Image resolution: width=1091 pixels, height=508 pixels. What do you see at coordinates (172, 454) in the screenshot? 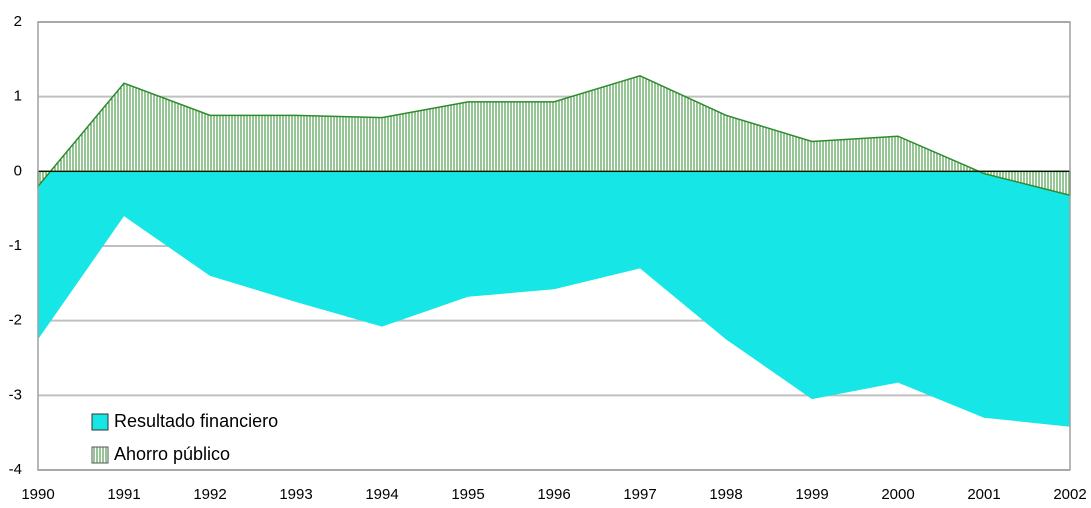
I see `legend-label: Ahorro público` at bounding box center [172, 454].